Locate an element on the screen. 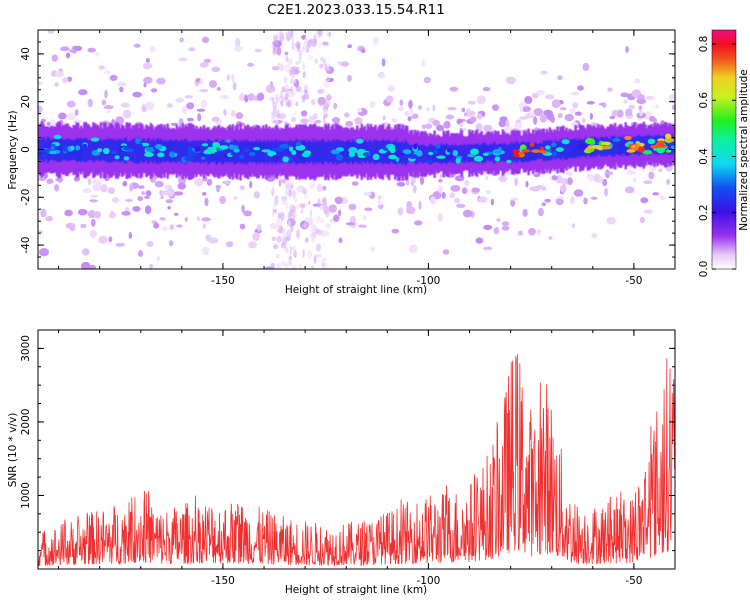 This screenshot has width=750, height=600. colorbar-gradient is located at coordinates (724, 149).